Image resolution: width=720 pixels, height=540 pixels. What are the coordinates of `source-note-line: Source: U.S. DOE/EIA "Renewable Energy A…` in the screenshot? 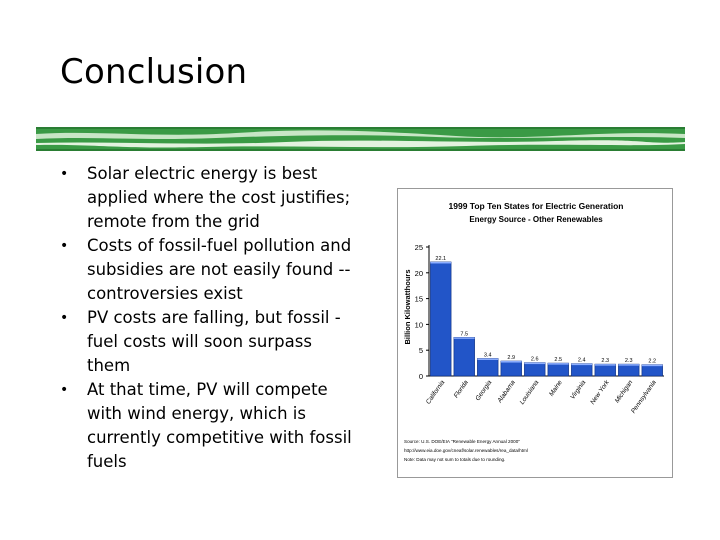 It's located at (462, 441).